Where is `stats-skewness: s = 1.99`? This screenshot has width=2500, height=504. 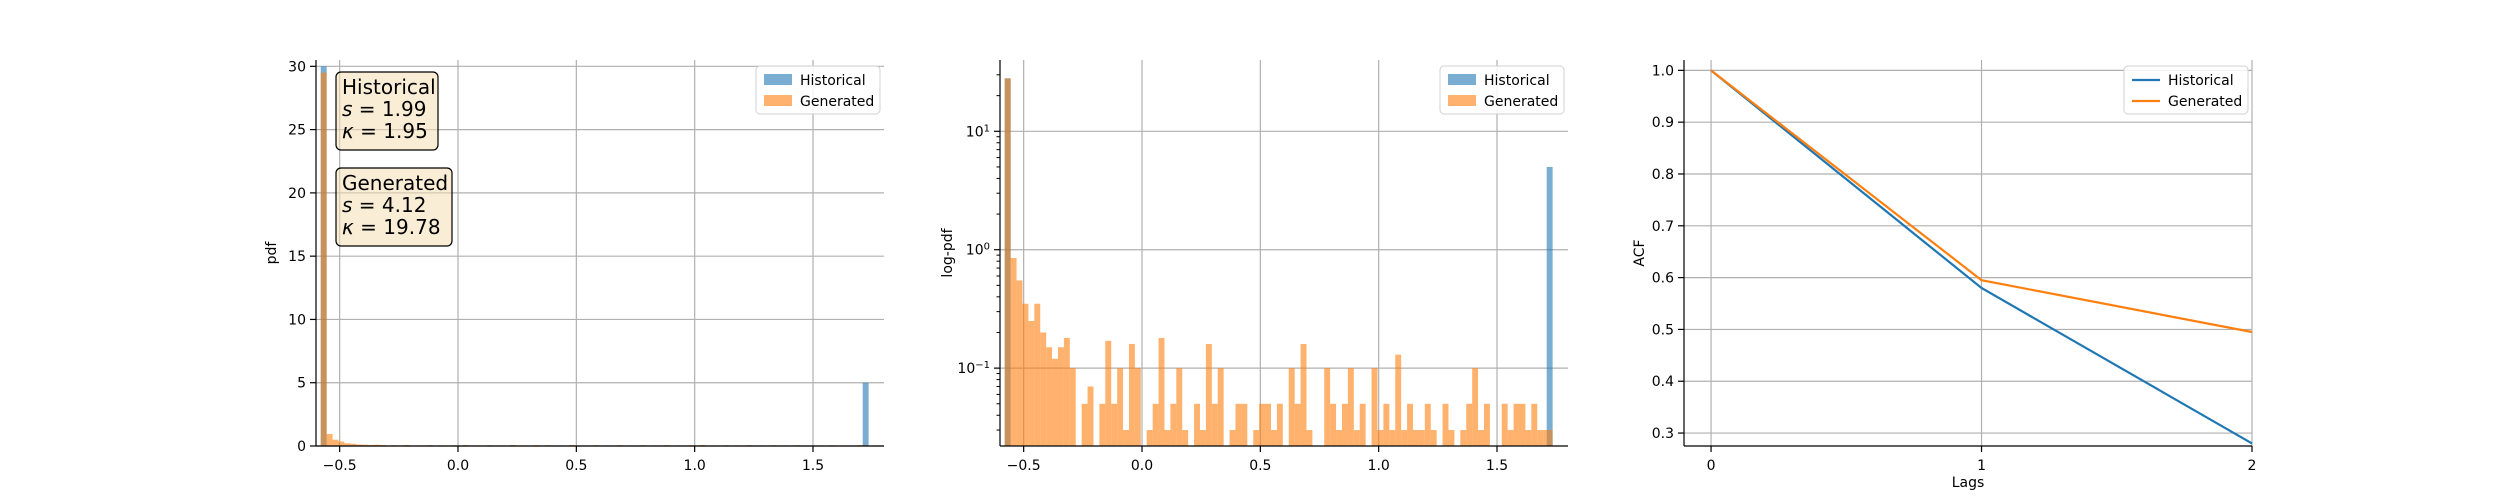
stats-skewness: s = 1.99 is located at coordinates (384, 109).